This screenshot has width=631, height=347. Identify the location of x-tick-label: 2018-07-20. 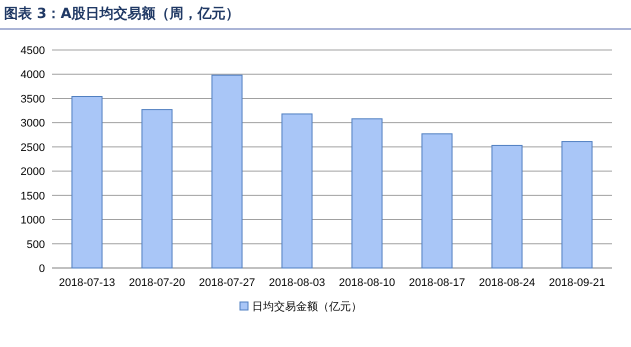
(157, 283).